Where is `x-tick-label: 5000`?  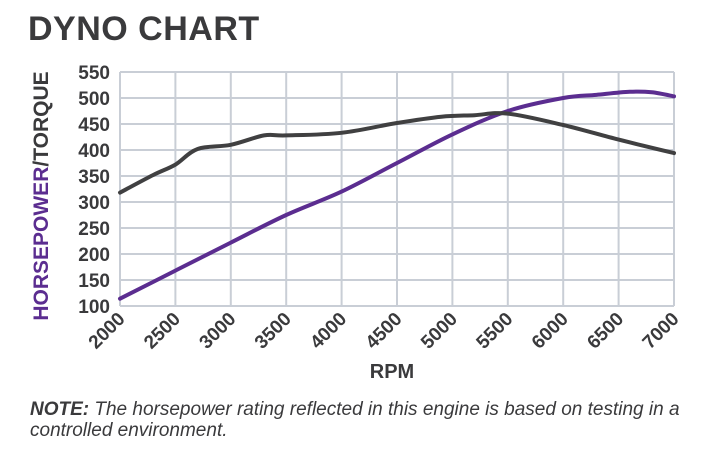 x-tick-label: 5000 is located at coordinates (439, 331).